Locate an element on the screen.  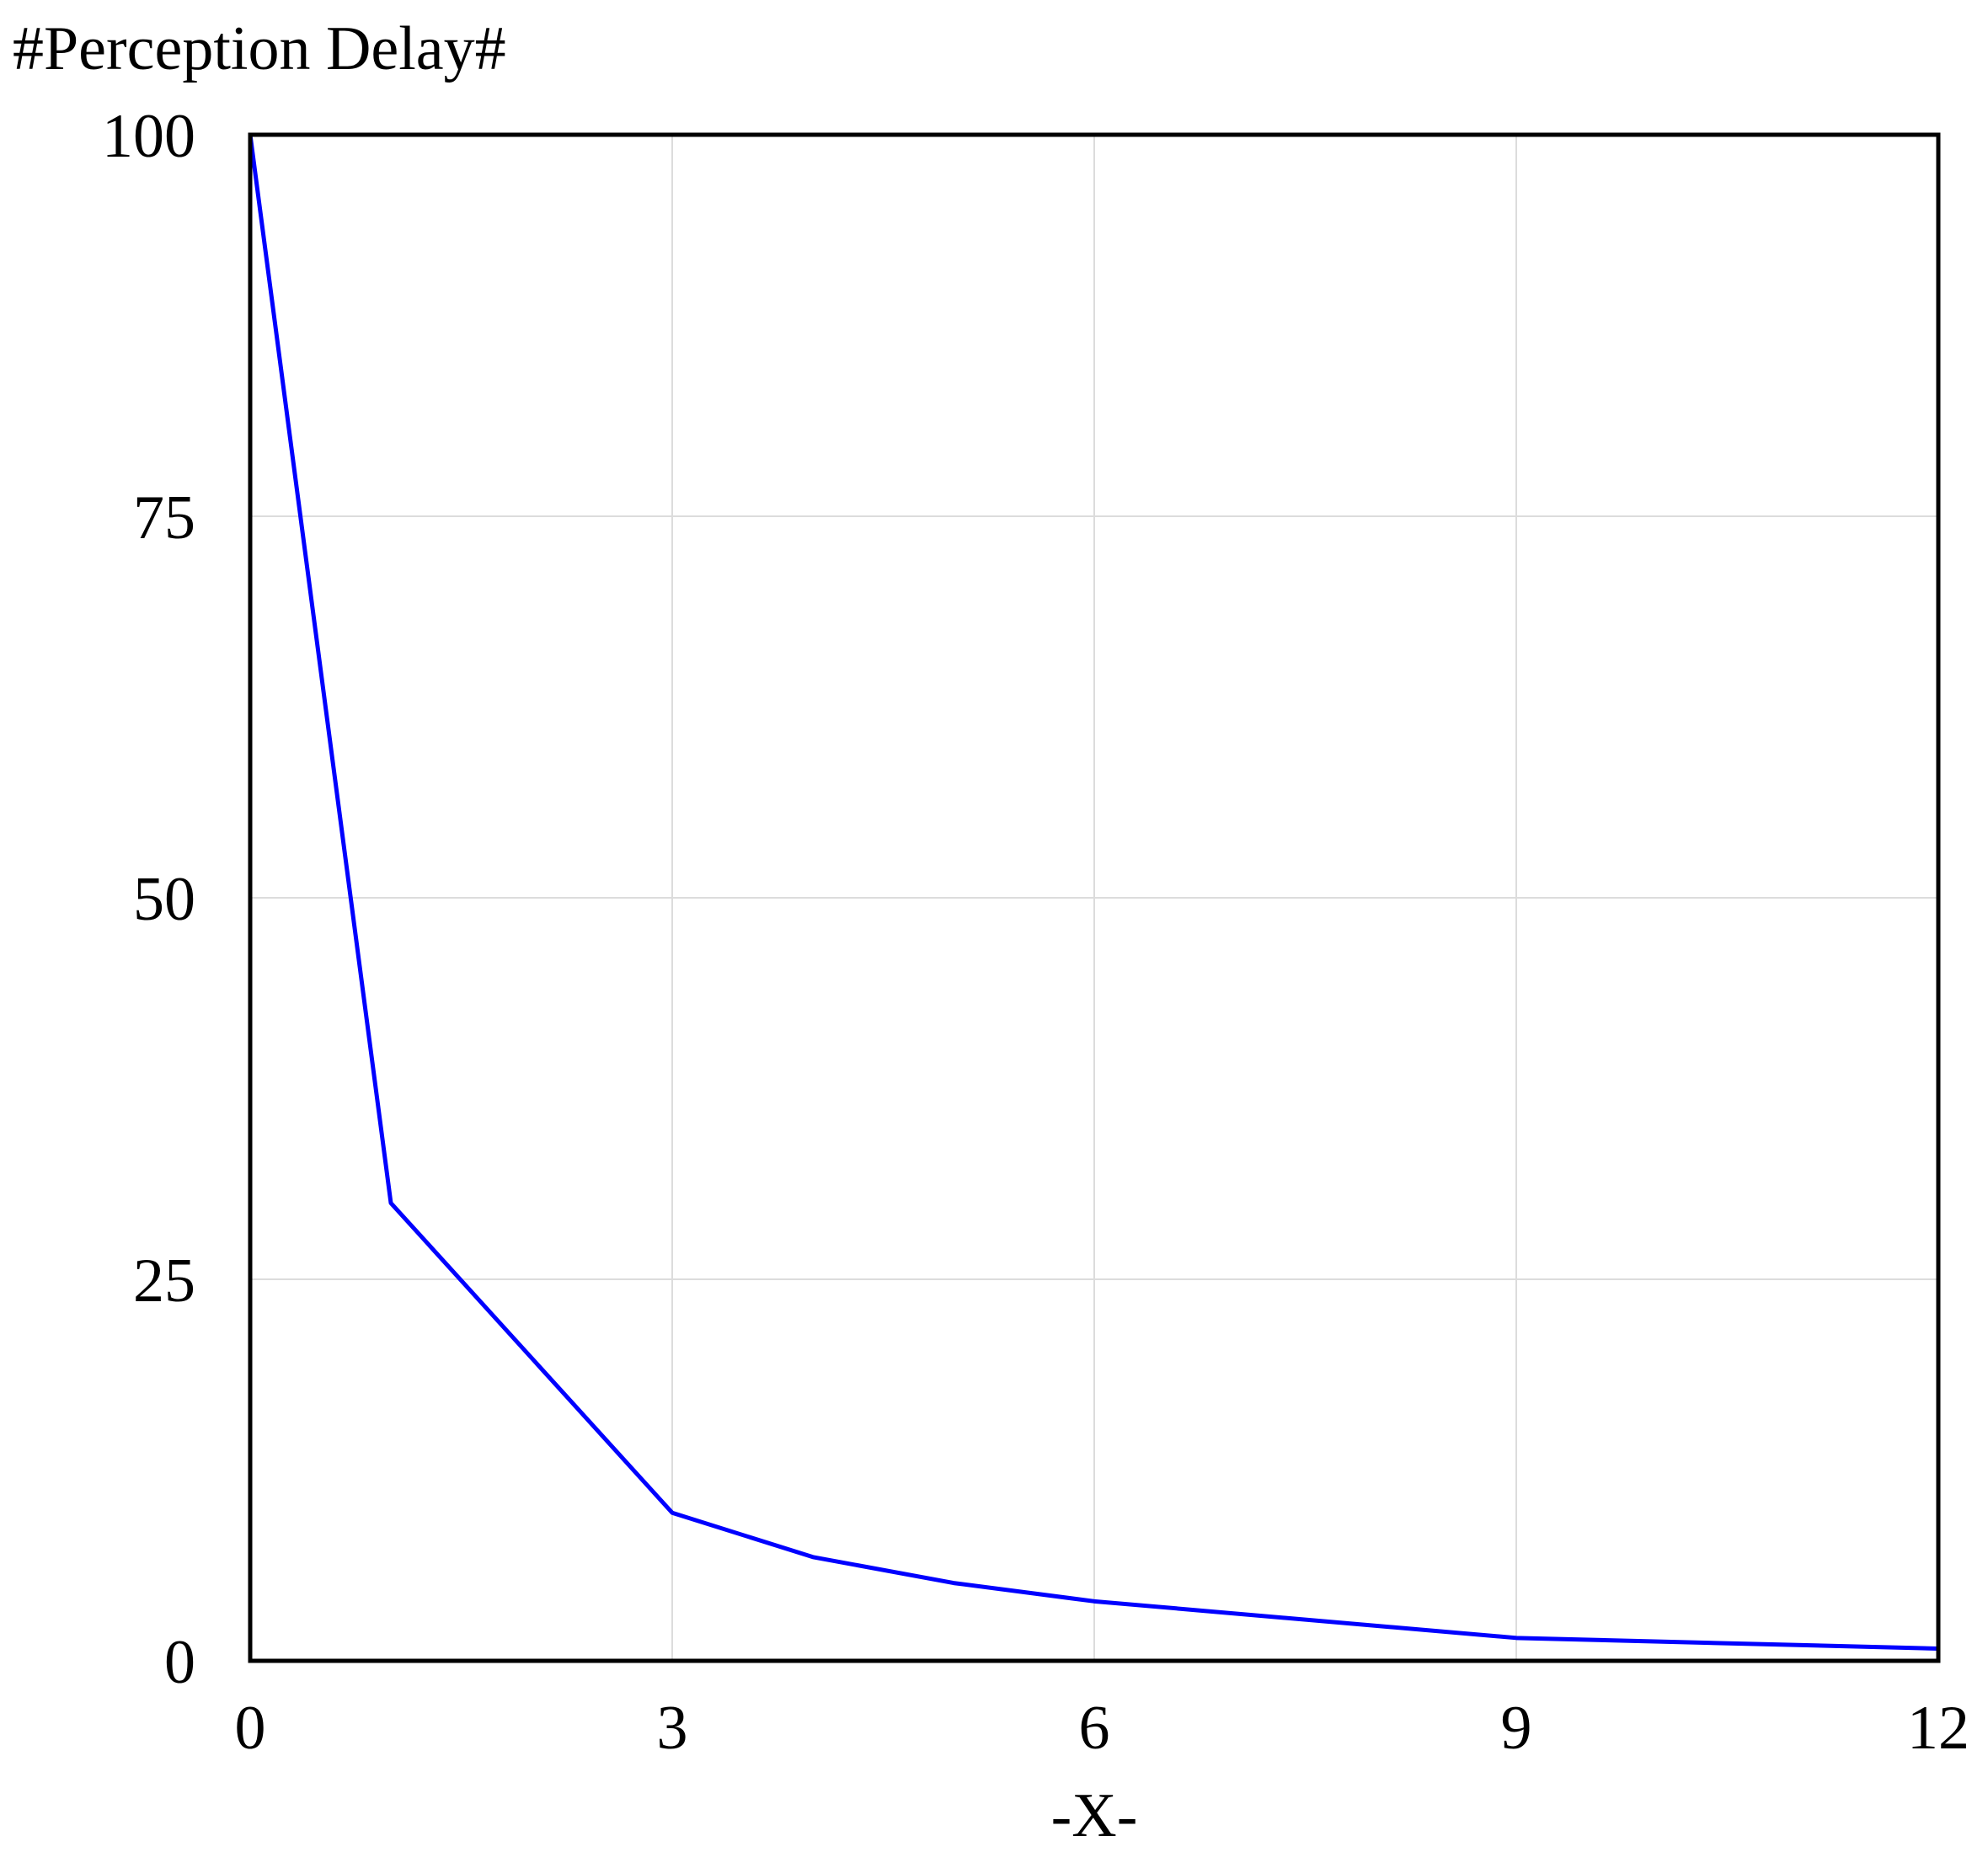
x-tick-label: 12 is located at coordinates (1938, 1728).